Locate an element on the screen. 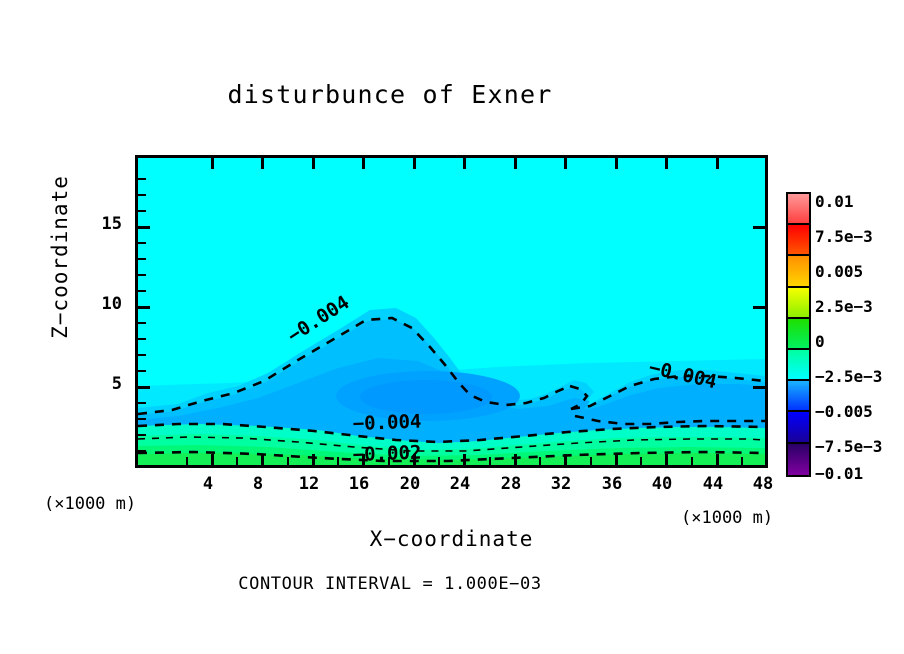 This screenshot has width=904, height=654. xtick-label-8: 8 is located at coordinates (258, 484).